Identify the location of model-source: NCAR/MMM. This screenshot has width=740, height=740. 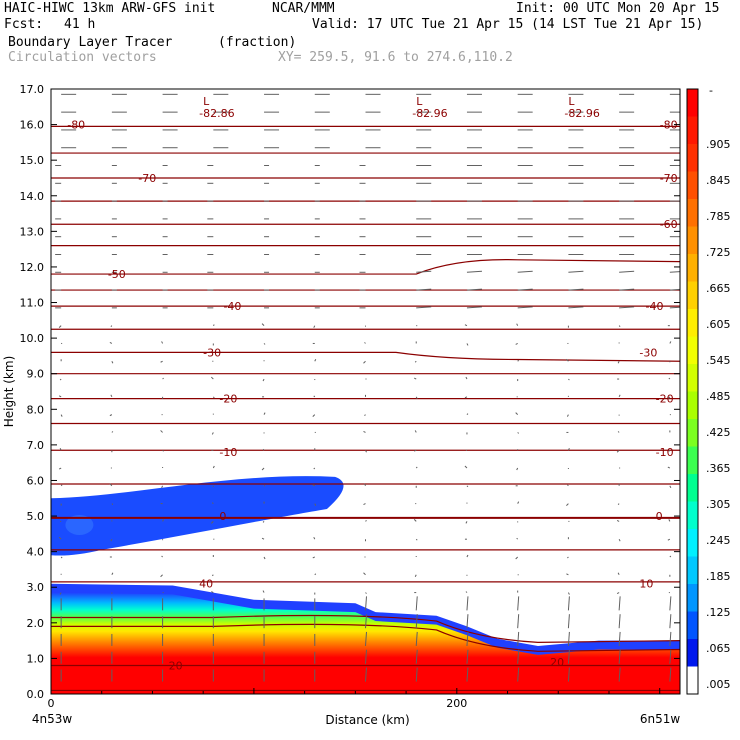
(303, 8).